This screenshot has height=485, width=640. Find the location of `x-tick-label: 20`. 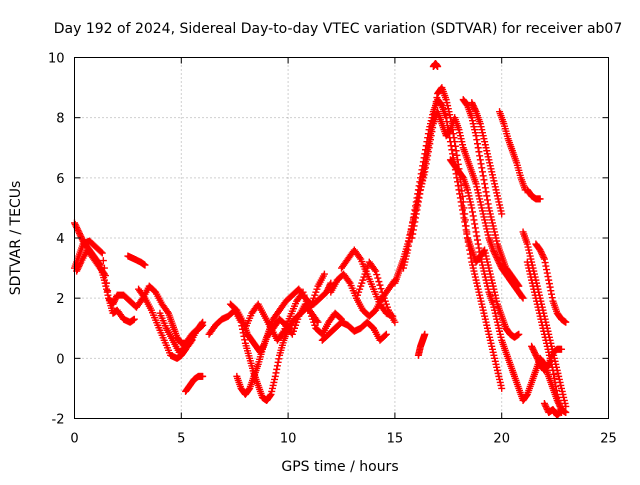

x-tick-label: 20 is located at coordinates (501, 439).